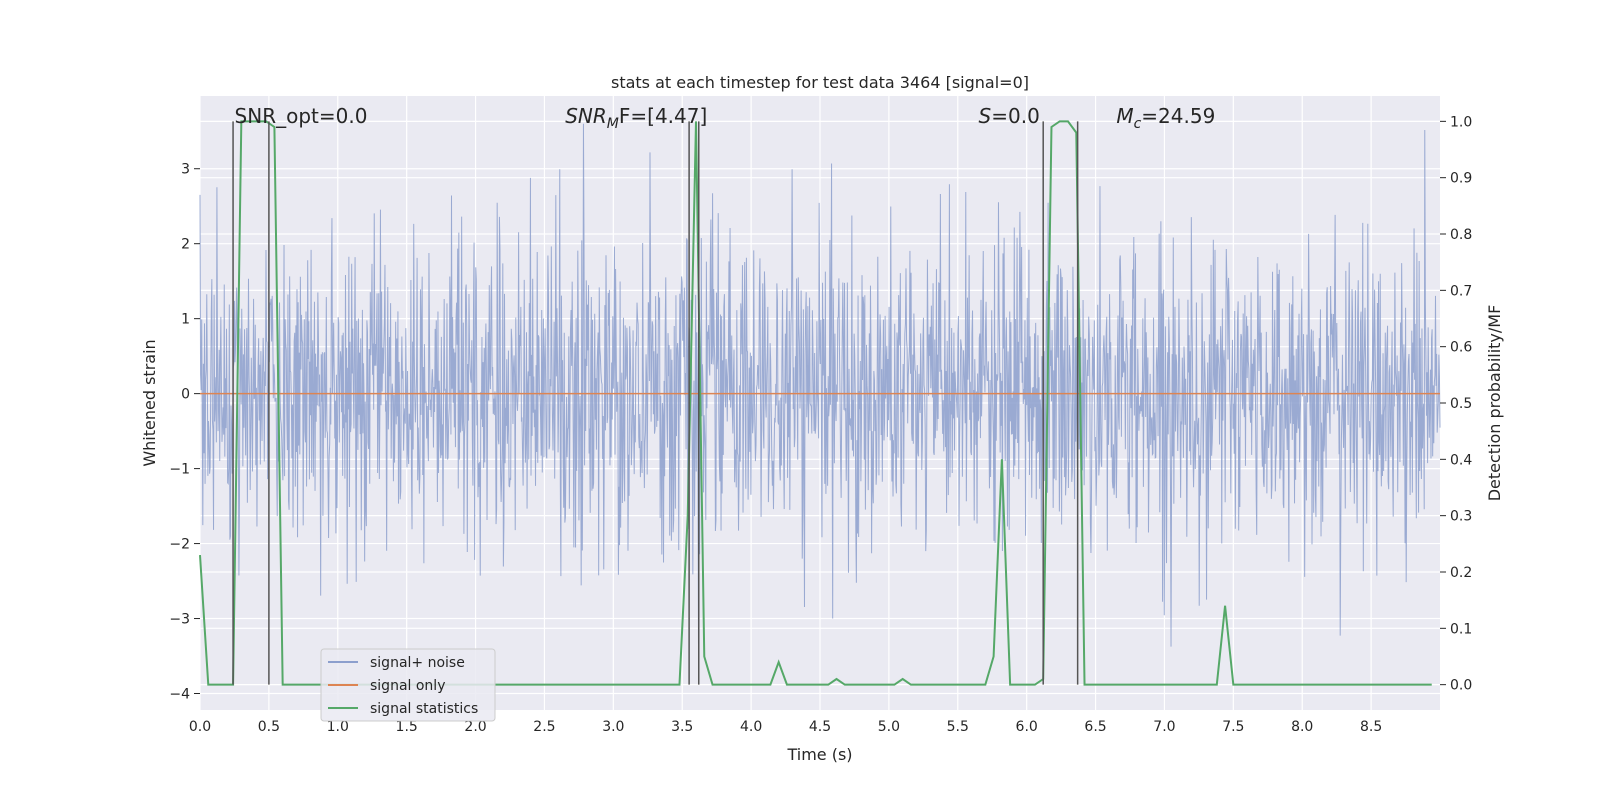  I want to click on y-right-tick-label: 0.2, so click(1461, 573).